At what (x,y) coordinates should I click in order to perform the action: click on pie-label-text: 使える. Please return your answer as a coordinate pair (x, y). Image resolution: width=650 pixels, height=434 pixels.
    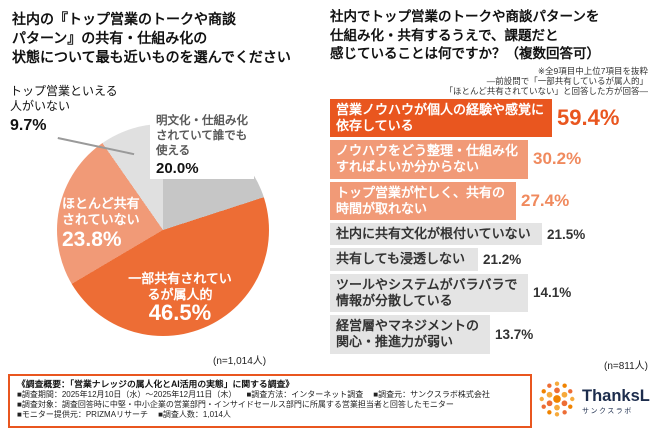
    Looking at the image, I should click on (173, 151).